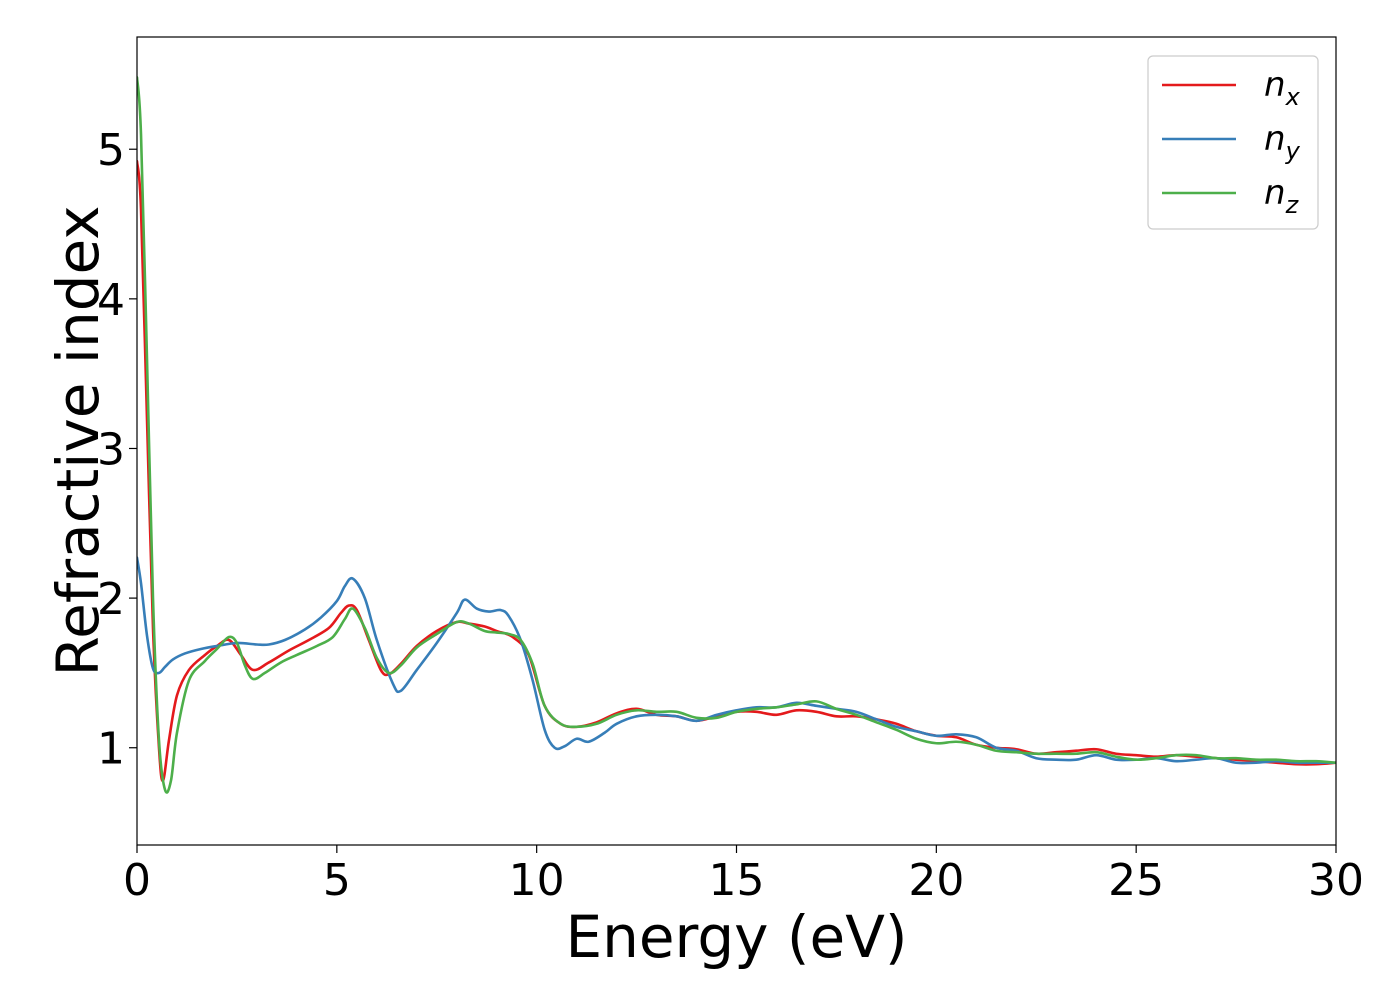 The height and width of the screenshot is (1000, 1400). Describe the element at coordinates (337, 880) in the screenshot. I see `x-tick-label: 5` at that location.